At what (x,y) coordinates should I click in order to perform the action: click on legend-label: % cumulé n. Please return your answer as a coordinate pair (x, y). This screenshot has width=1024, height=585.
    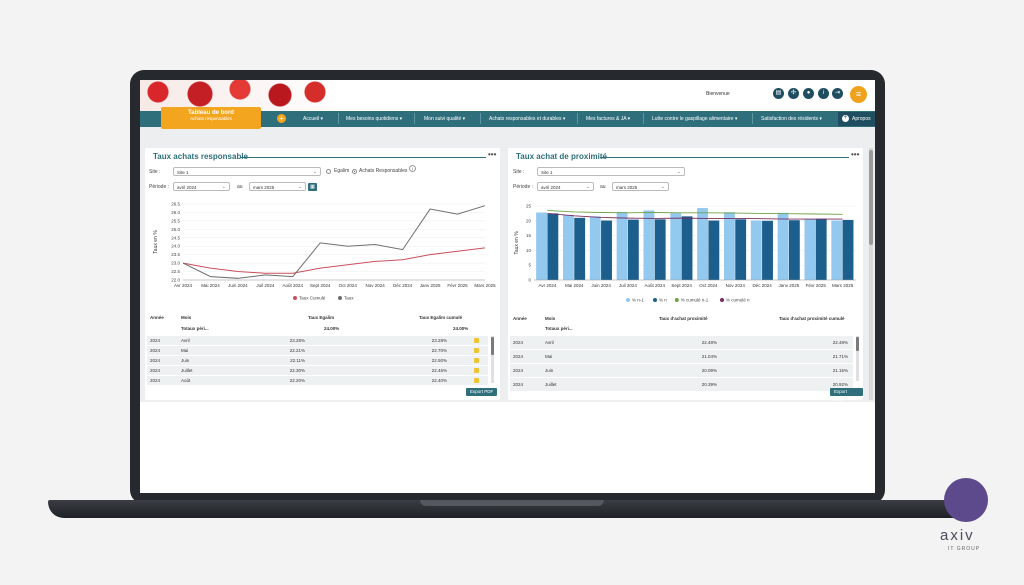
    Looking at the image, I should click on (738, 300).